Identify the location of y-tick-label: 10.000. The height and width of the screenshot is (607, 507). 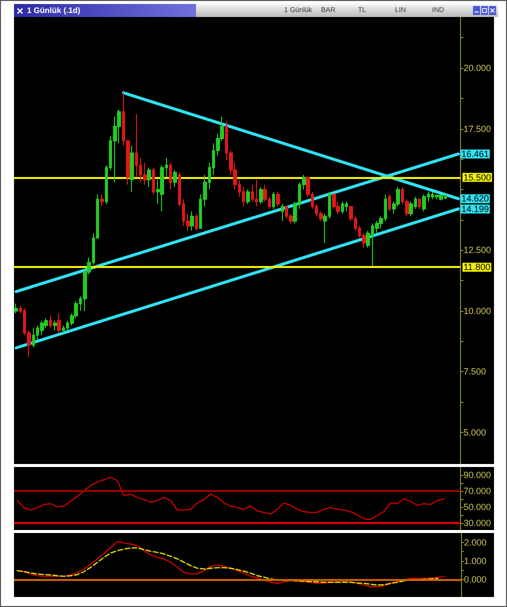
(477, 311).